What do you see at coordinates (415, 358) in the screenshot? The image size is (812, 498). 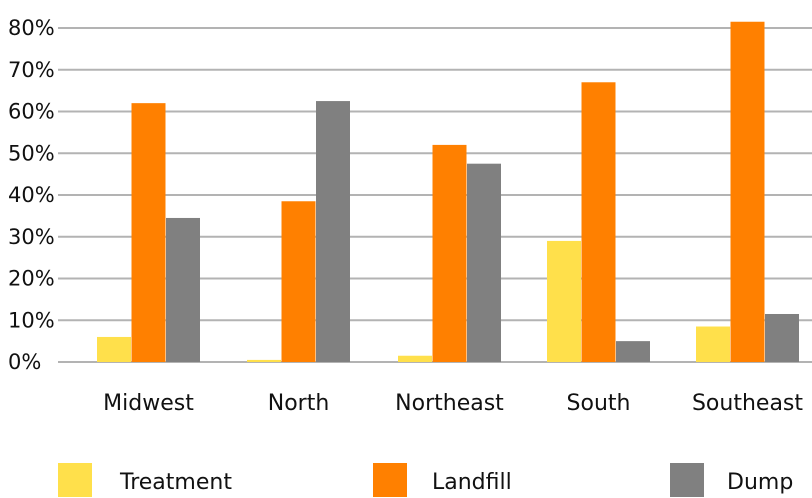 I see `bar-treatment-northeast` at bounding box center [415, 358].